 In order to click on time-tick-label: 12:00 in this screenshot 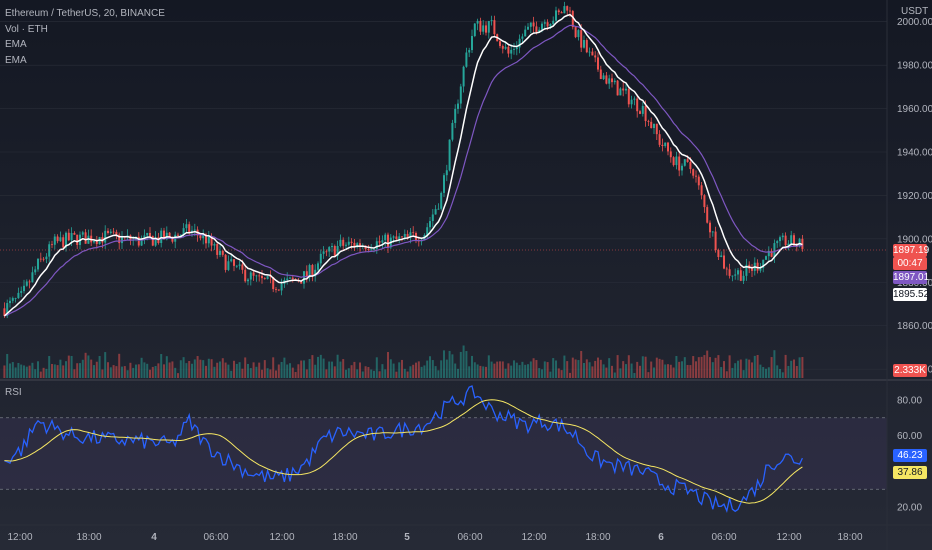, I will do `click(533, 537)`.